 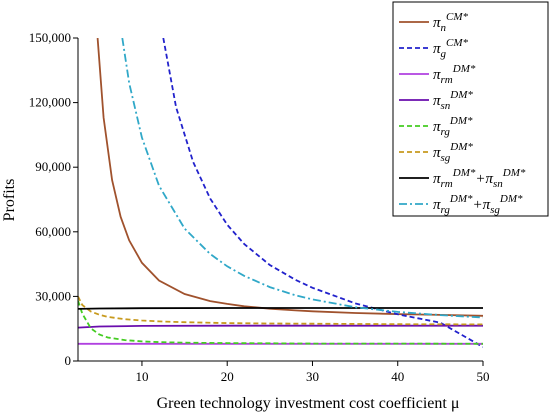 I want to click on x-tick-label: 50, so click(x=483, y=376).